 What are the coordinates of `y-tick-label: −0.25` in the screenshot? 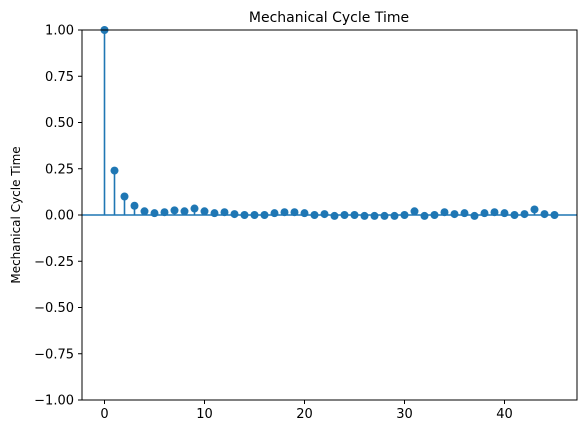 It's located at (54, 262).